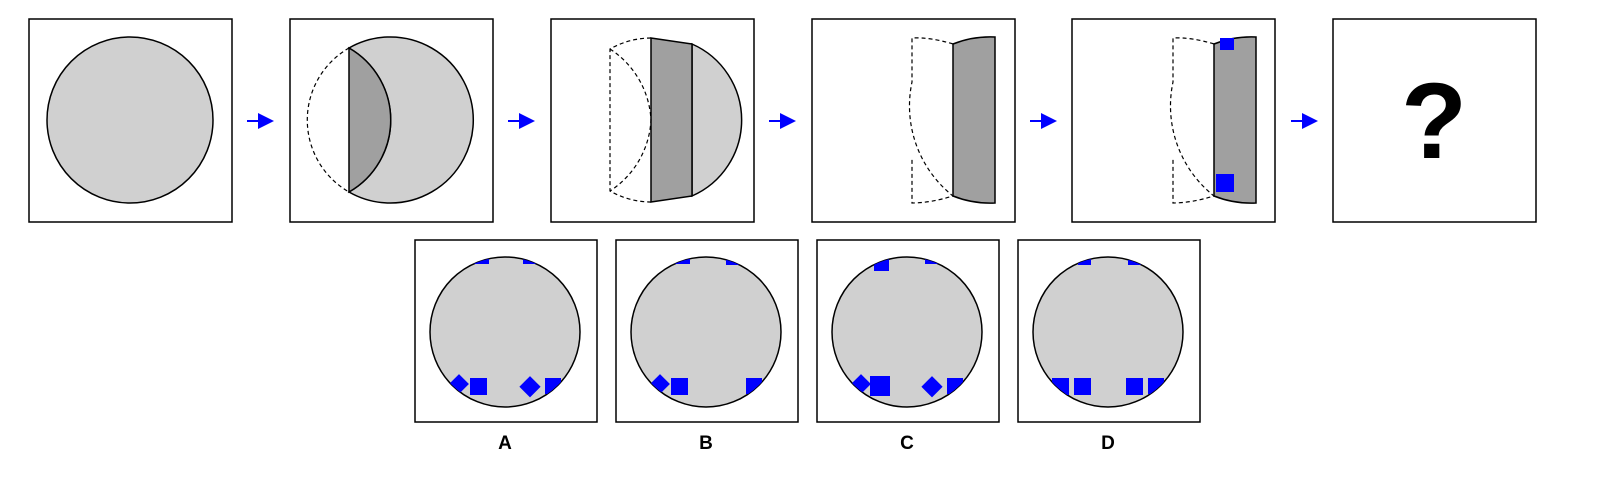 This screenshot has width=1610, height=490. I want to click on question-mark: ?, so click(1434, 120).